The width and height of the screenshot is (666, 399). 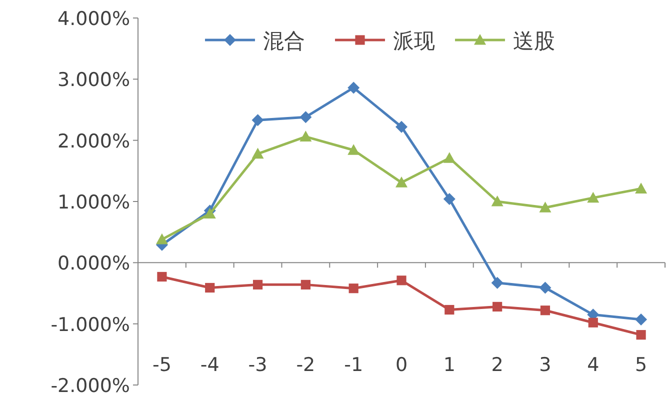 I want to click on y-tick-label: -1.000%, so click(x=90, y=325).